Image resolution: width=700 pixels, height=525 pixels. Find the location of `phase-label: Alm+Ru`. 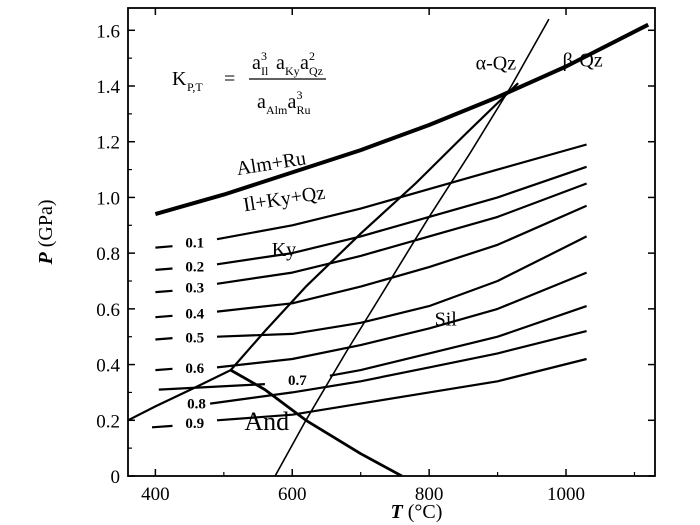

phase-label: Alm+Ru is located at coordinates (271, 163).